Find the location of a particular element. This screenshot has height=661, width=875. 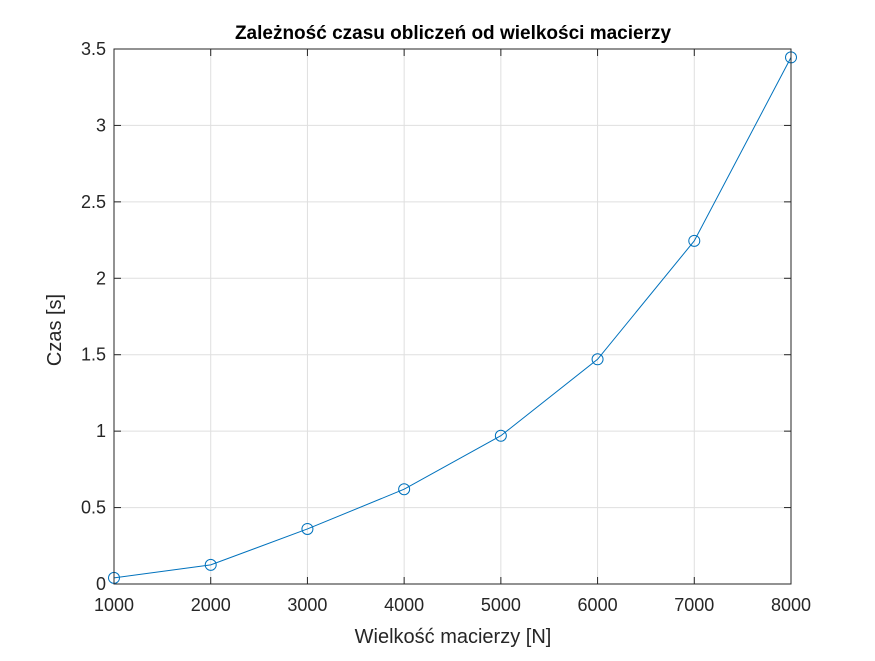

x-axis-label: Wielkość macierzy [N] is located at coordinates (453, 637).